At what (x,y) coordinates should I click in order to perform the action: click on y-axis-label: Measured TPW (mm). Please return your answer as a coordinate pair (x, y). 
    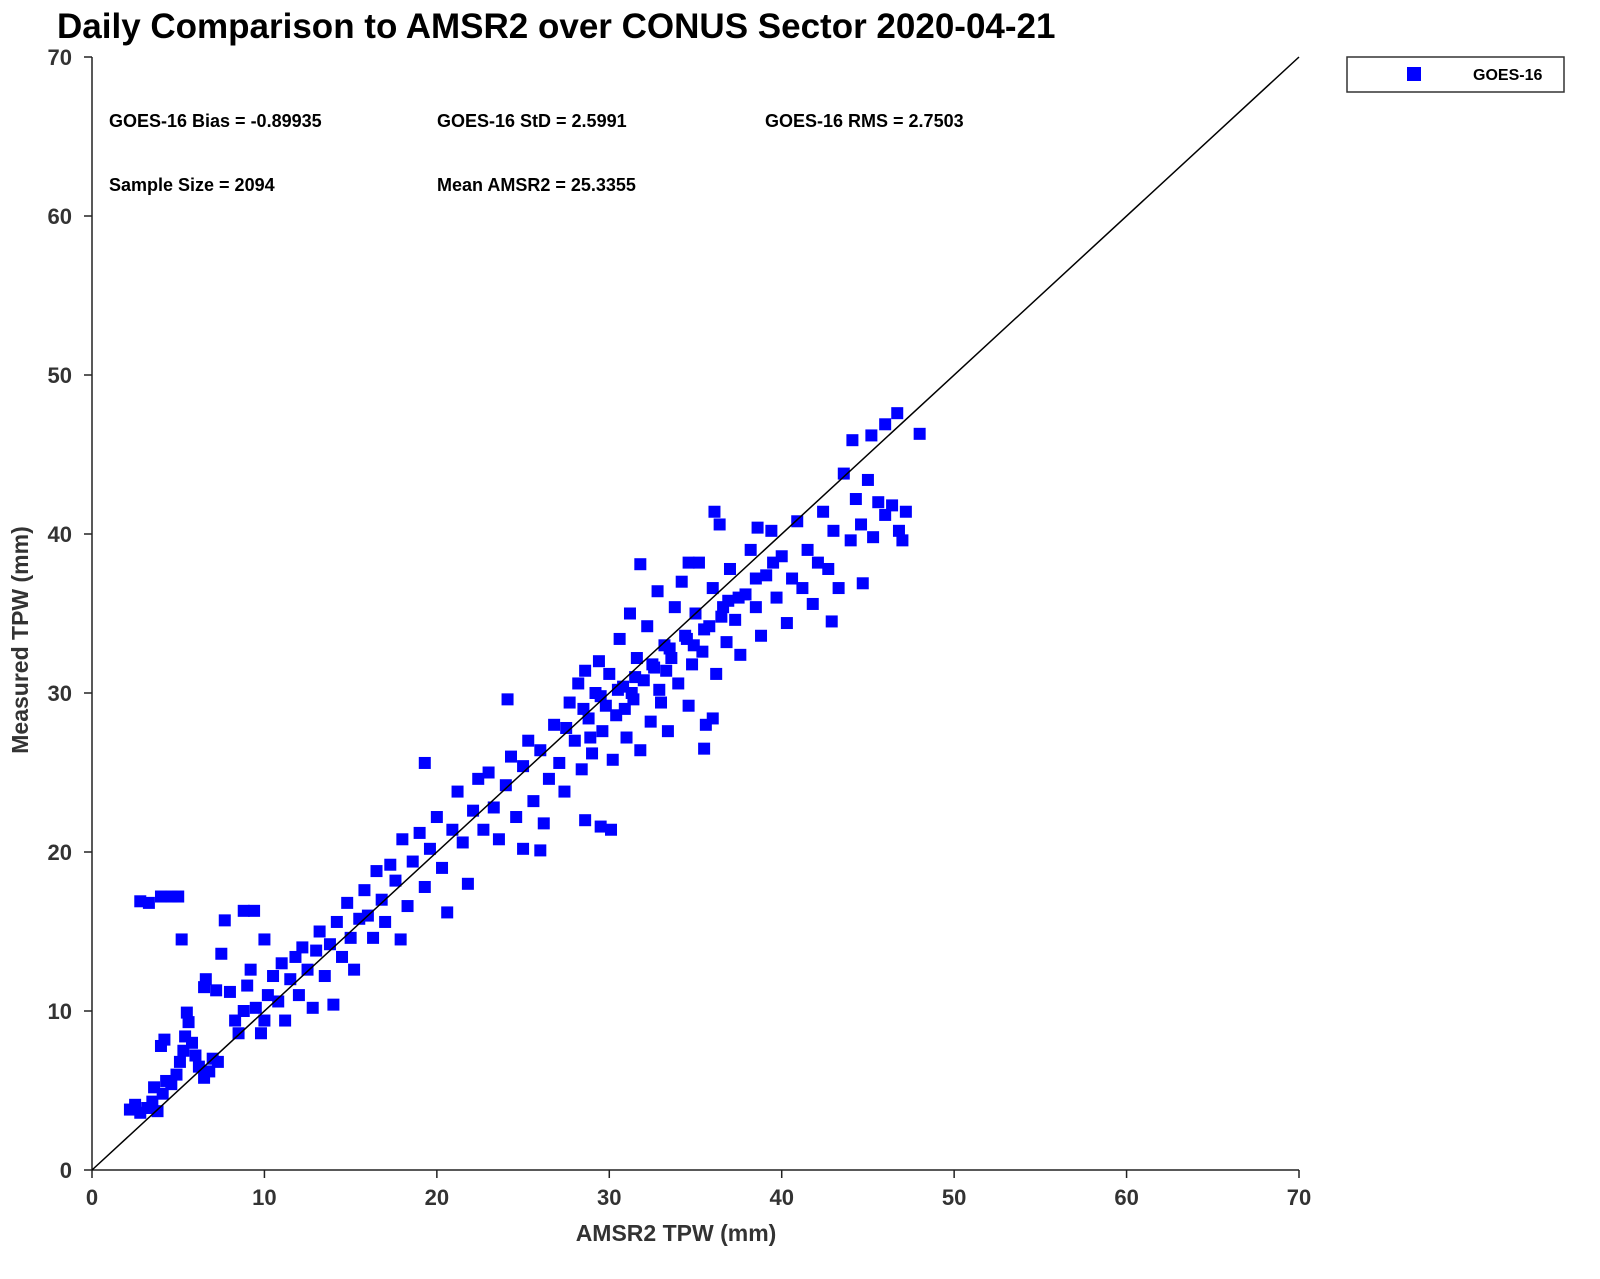
    Looking at the image, I should click on (20, 639).